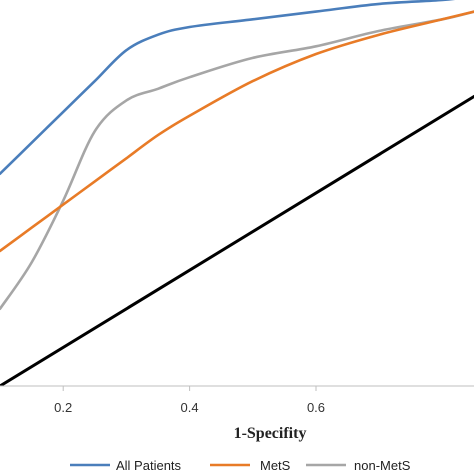 The width and height of the screenshot is (474, 474). Describe the element at coordinates (63, 407) in the screenshot. I see `x-tick-label: 0.2` at that location.